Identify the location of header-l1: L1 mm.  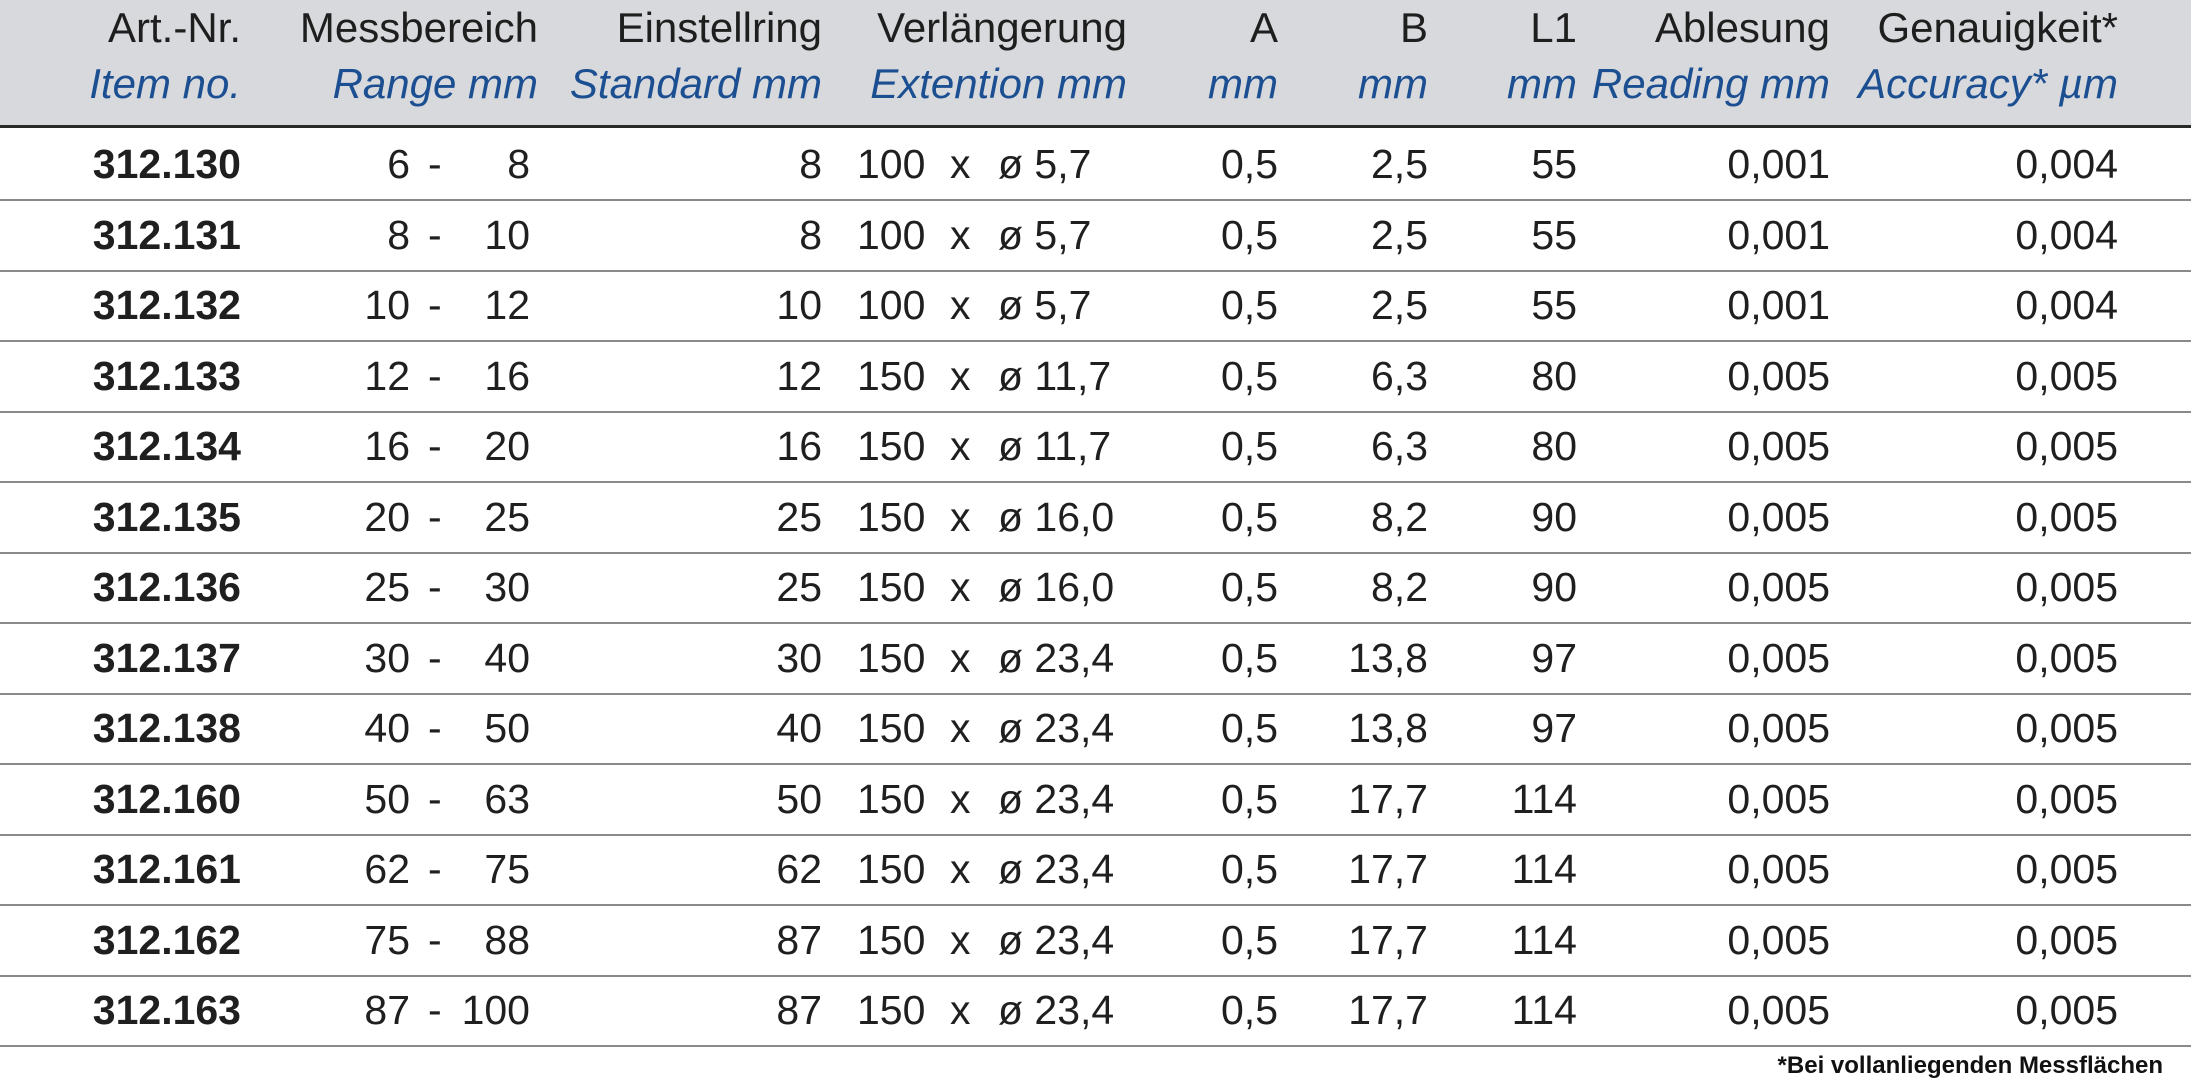
(1513, 64).